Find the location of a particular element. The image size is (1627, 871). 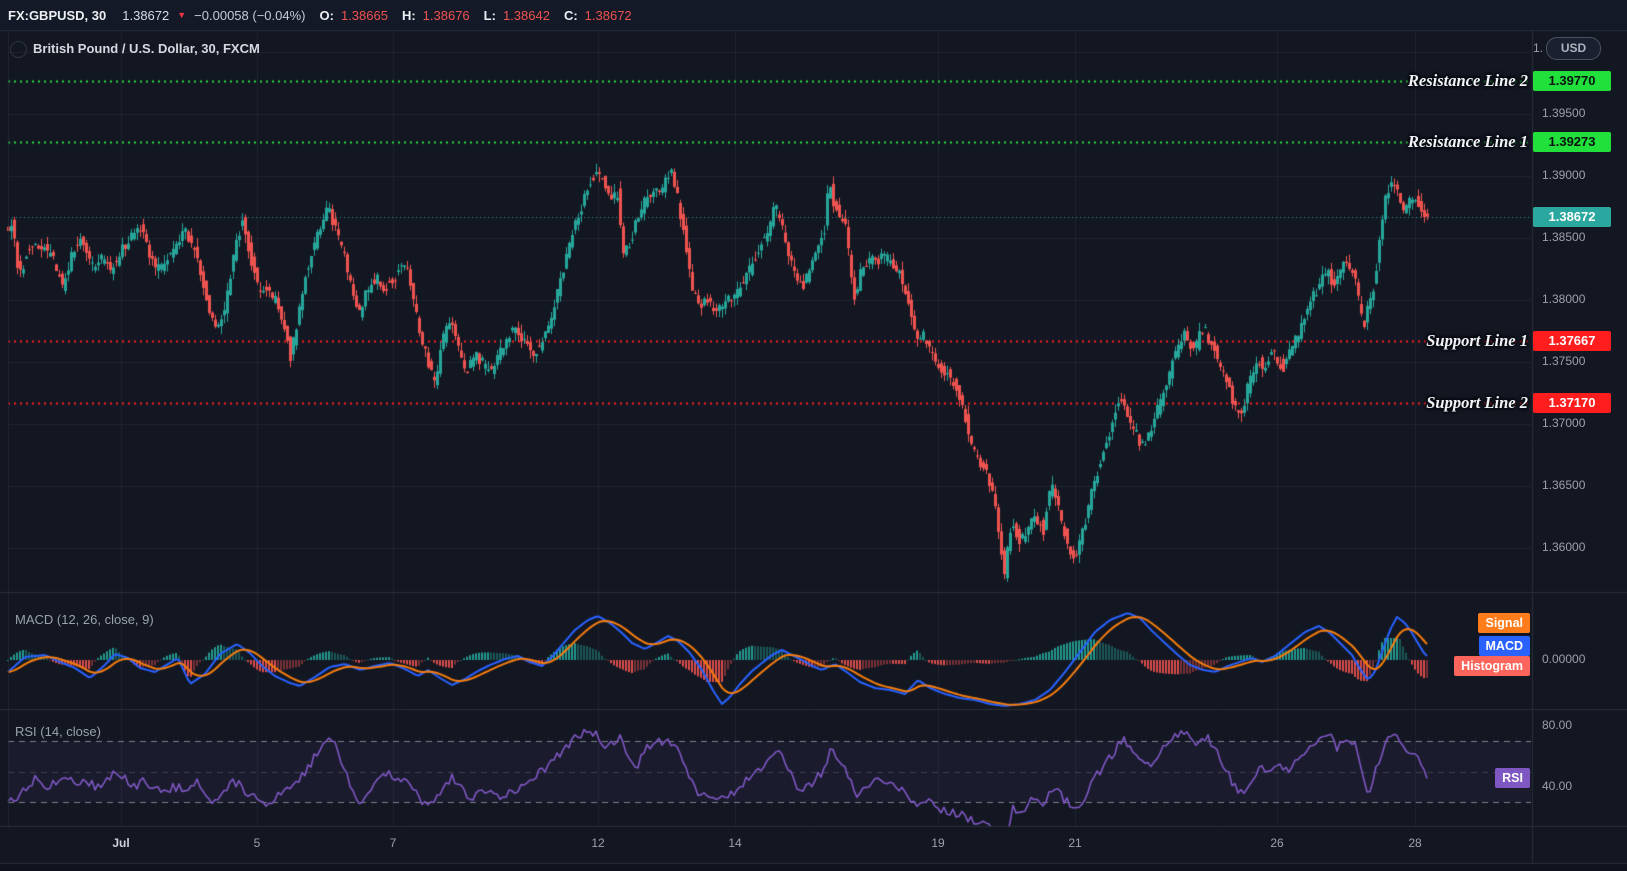

symbol-logo-icon is located at coordinates (18, 49).